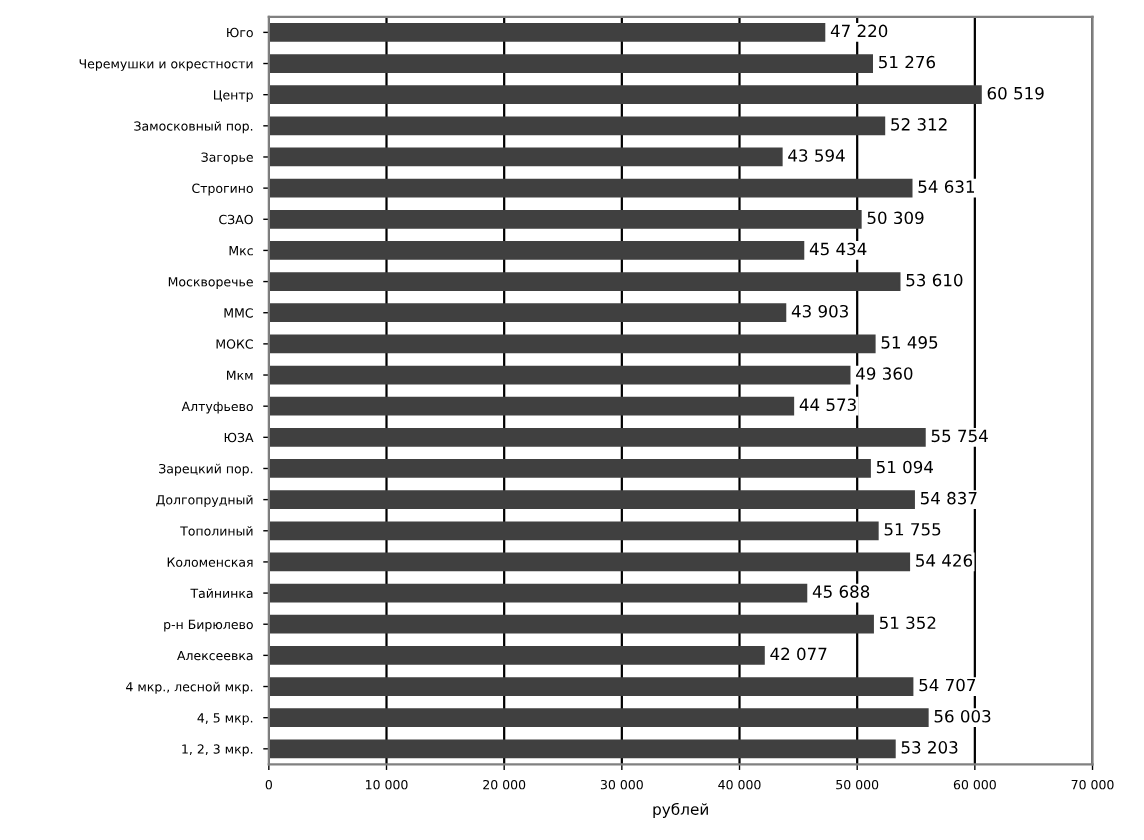  Describe the element at coordinates (929, 747) in the screenshot. I see `data-label: 53 203` at that location.